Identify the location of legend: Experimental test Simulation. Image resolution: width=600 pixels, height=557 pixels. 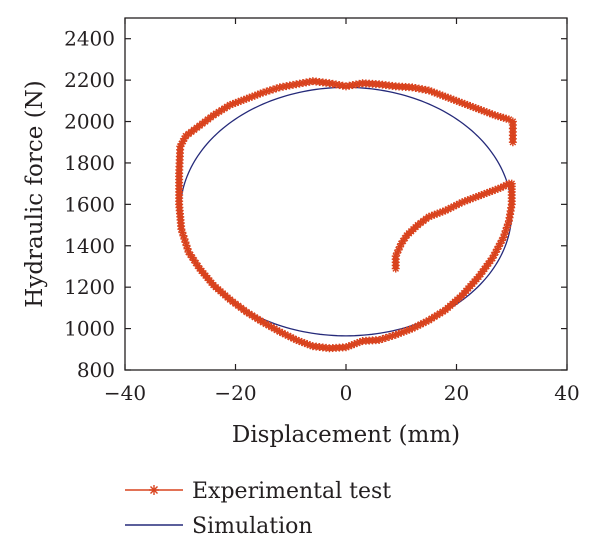
(258, 509).